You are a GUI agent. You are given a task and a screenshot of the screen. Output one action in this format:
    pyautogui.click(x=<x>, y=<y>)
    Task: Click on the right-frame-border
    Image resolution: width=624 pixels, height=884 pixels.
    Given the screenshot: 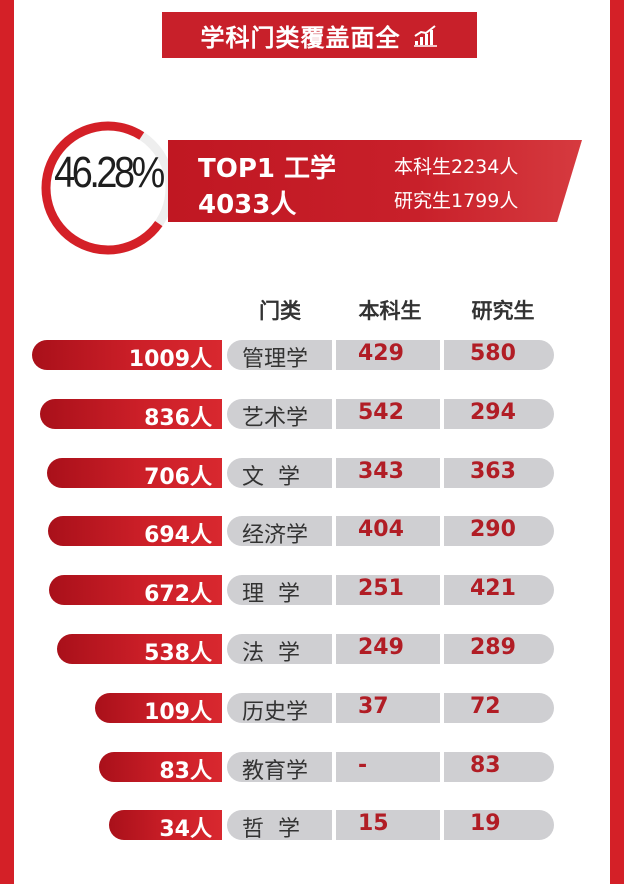 What is the action you would take?
    pyautogui.click(x=617, y=442)
    